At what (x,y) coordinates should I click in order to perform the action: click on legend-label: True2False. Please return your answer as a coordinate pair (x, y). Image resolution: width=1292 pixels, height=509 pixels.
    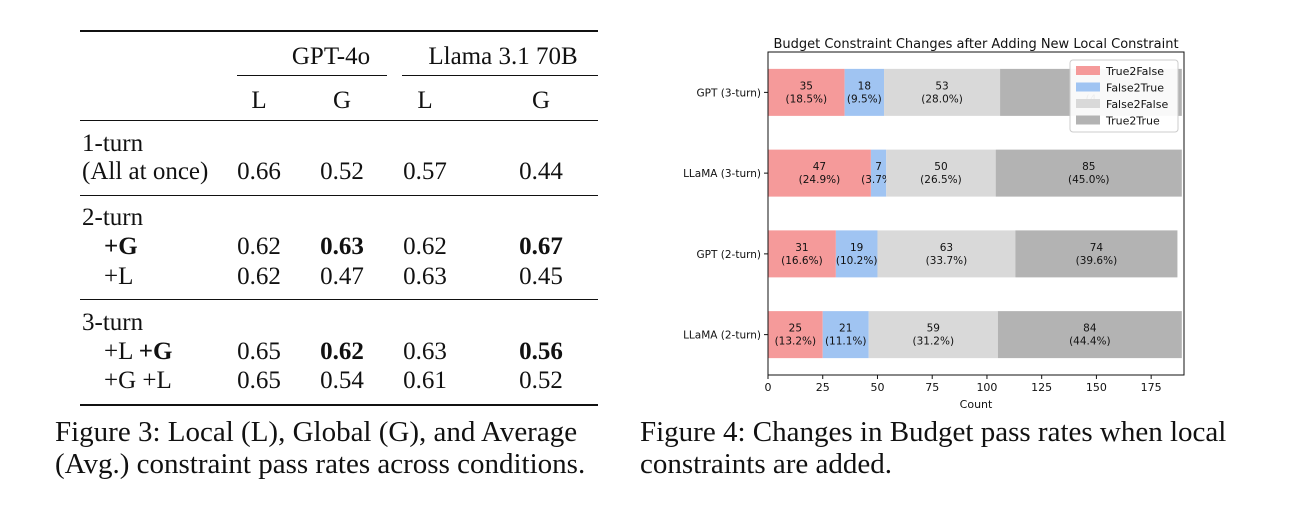
    Looking at the image, I should click on (1134, 71).